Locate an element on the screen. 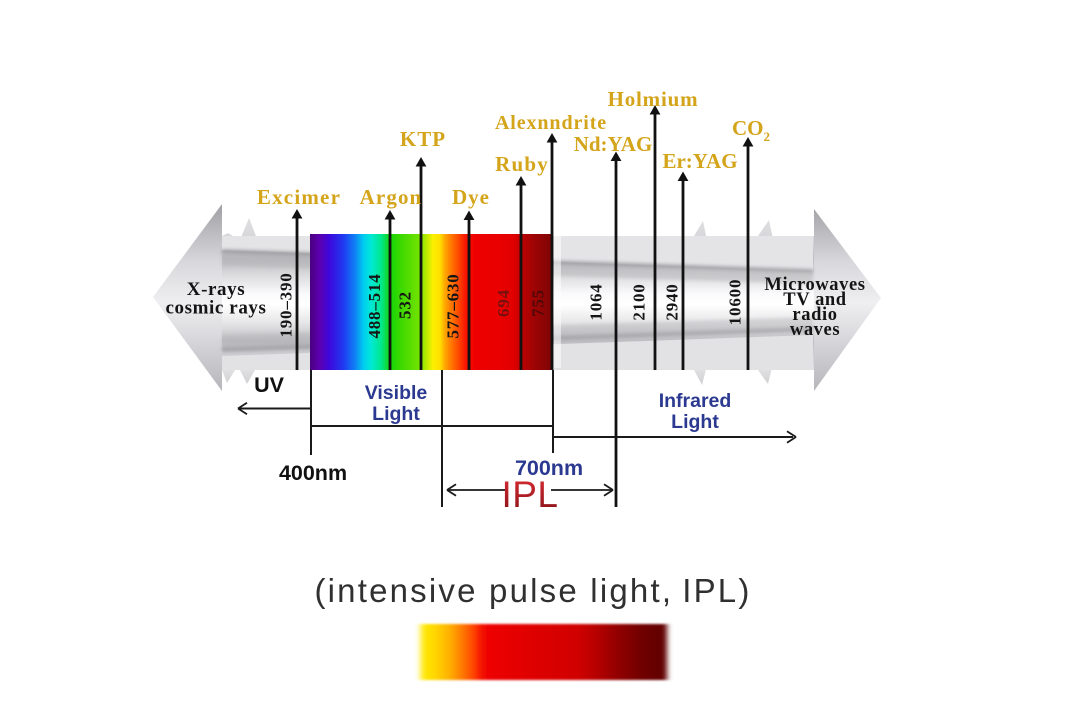 This screenshot has height=720, width=1080. svg-text: 2100 is located at coordinates (639, 301).